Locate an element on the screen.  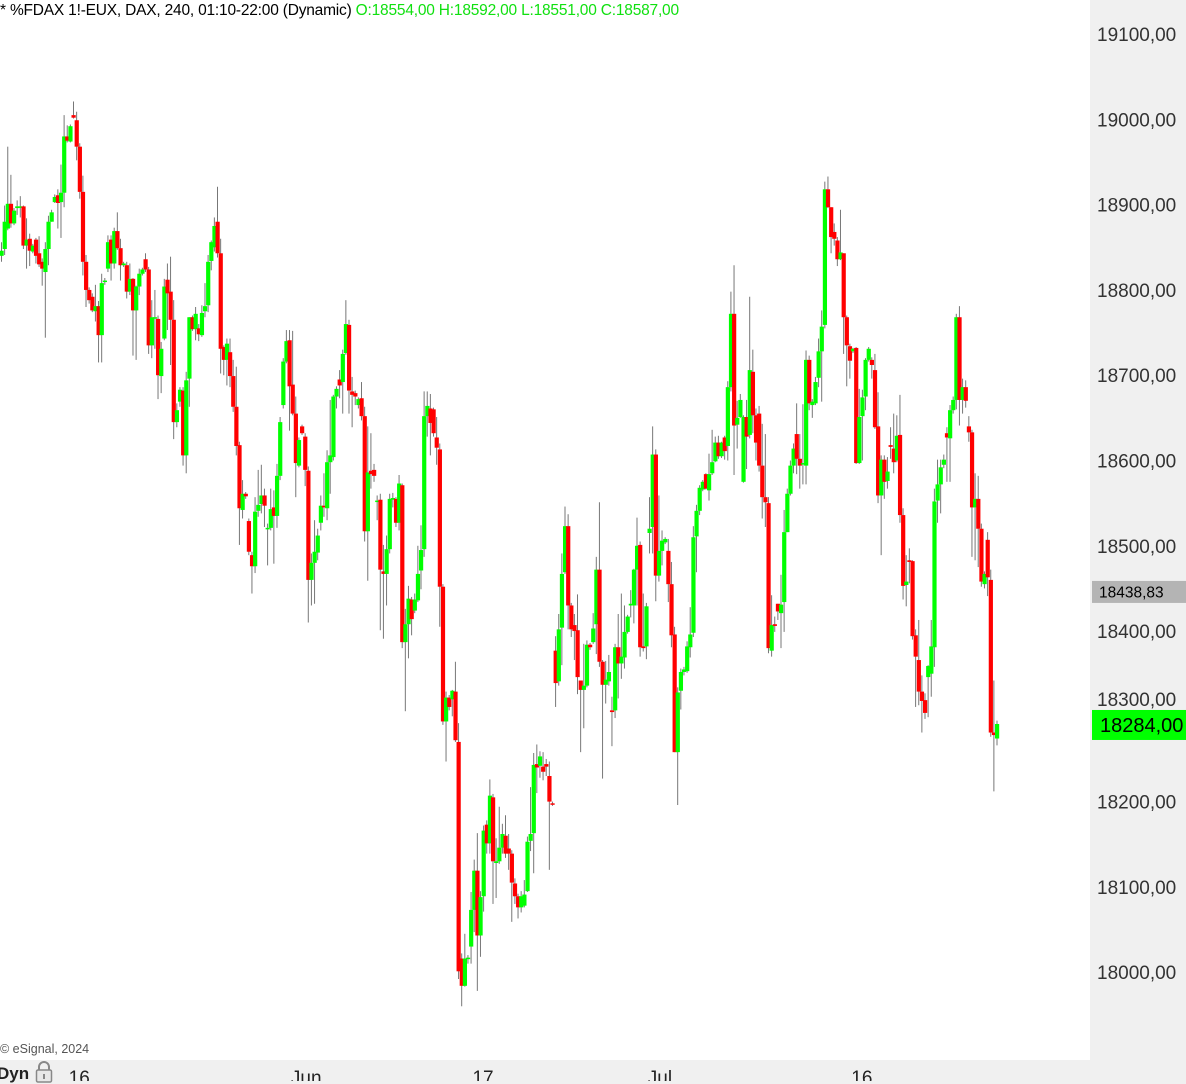
scale-mode-button: Dyn is located at coordinates (15, 1073).